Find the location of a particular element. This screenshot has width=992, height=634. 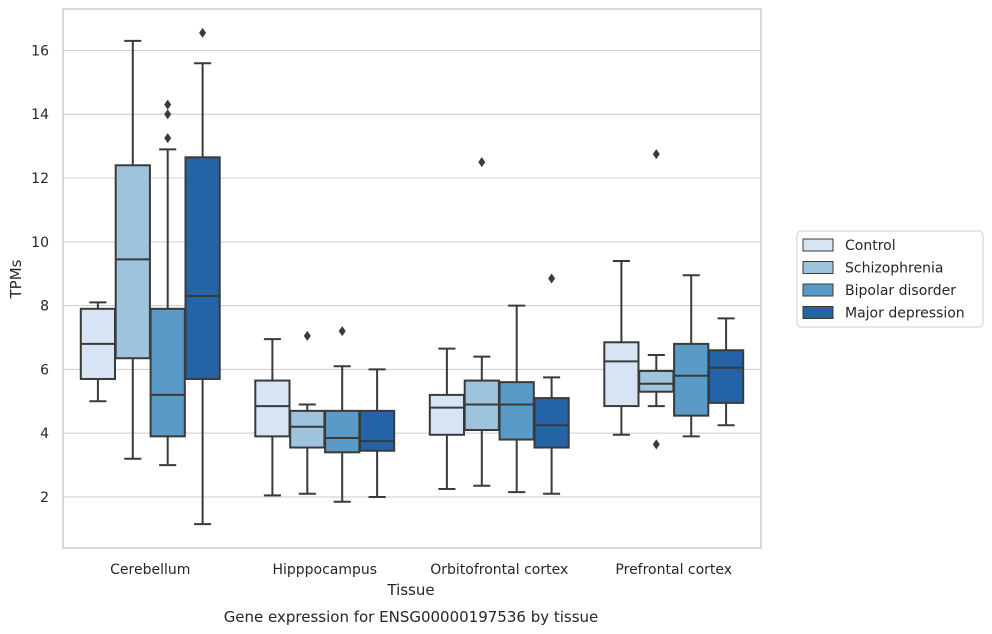

legend-entry-label: Major depression is located at coordinates (905, 314).